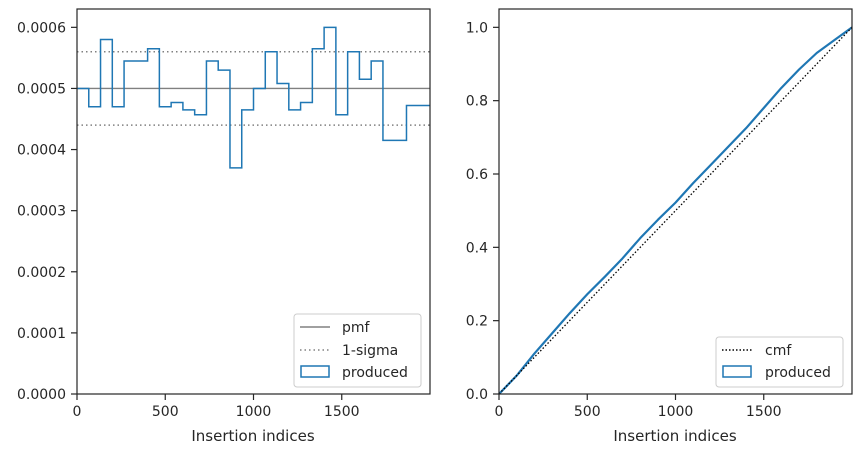 This screenshot has height=453, width=861. Describe the element at coordinates (41, 334) in the screenshot. I see `histogram-y-tick-label: 0.0001` at that location.